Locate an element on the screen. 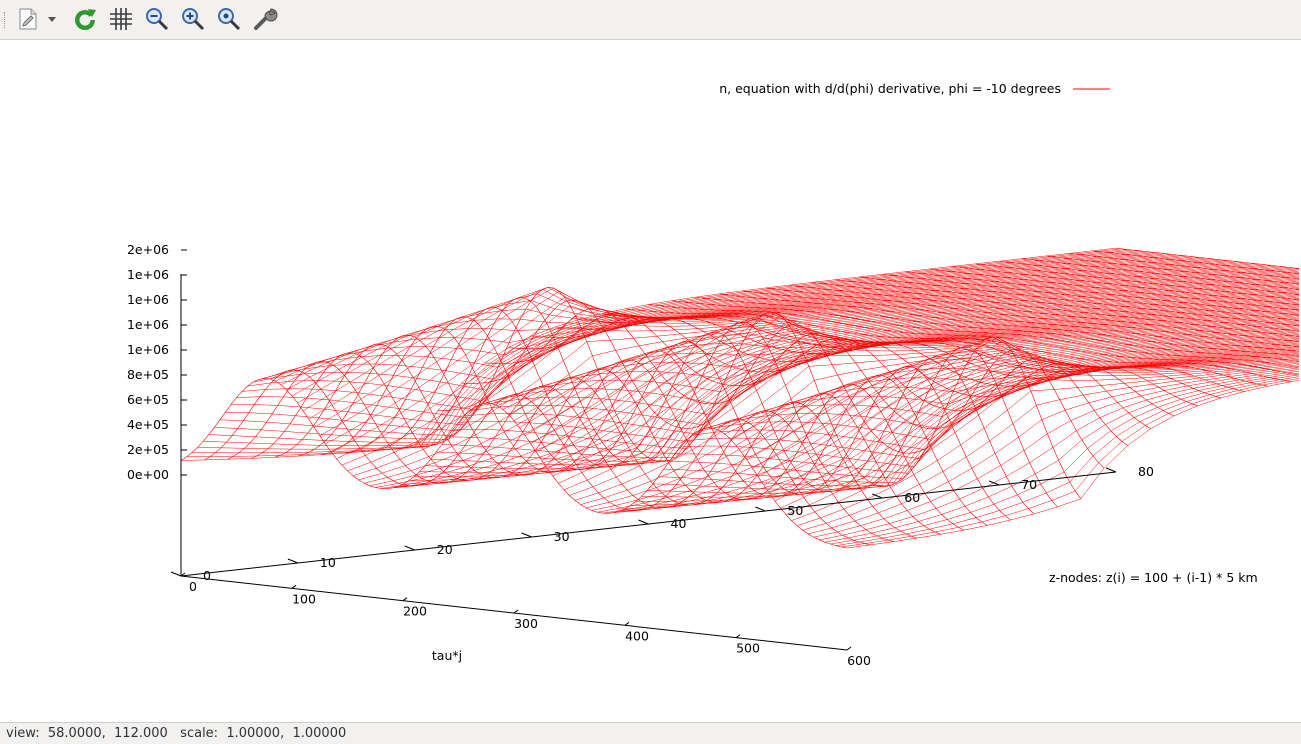 The height and width of the screenshot is (744, 1301). replot-button is located at coordinates (85, 19).